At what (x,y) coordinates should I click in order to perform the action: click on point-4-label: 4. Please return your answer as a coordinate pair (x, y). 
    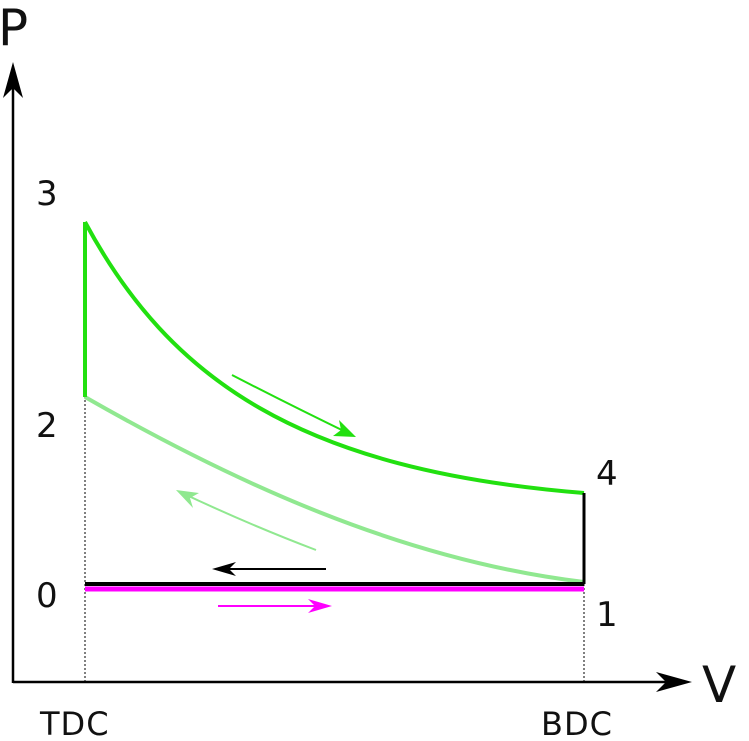
    Looking at the image, I should click on (607, 474).